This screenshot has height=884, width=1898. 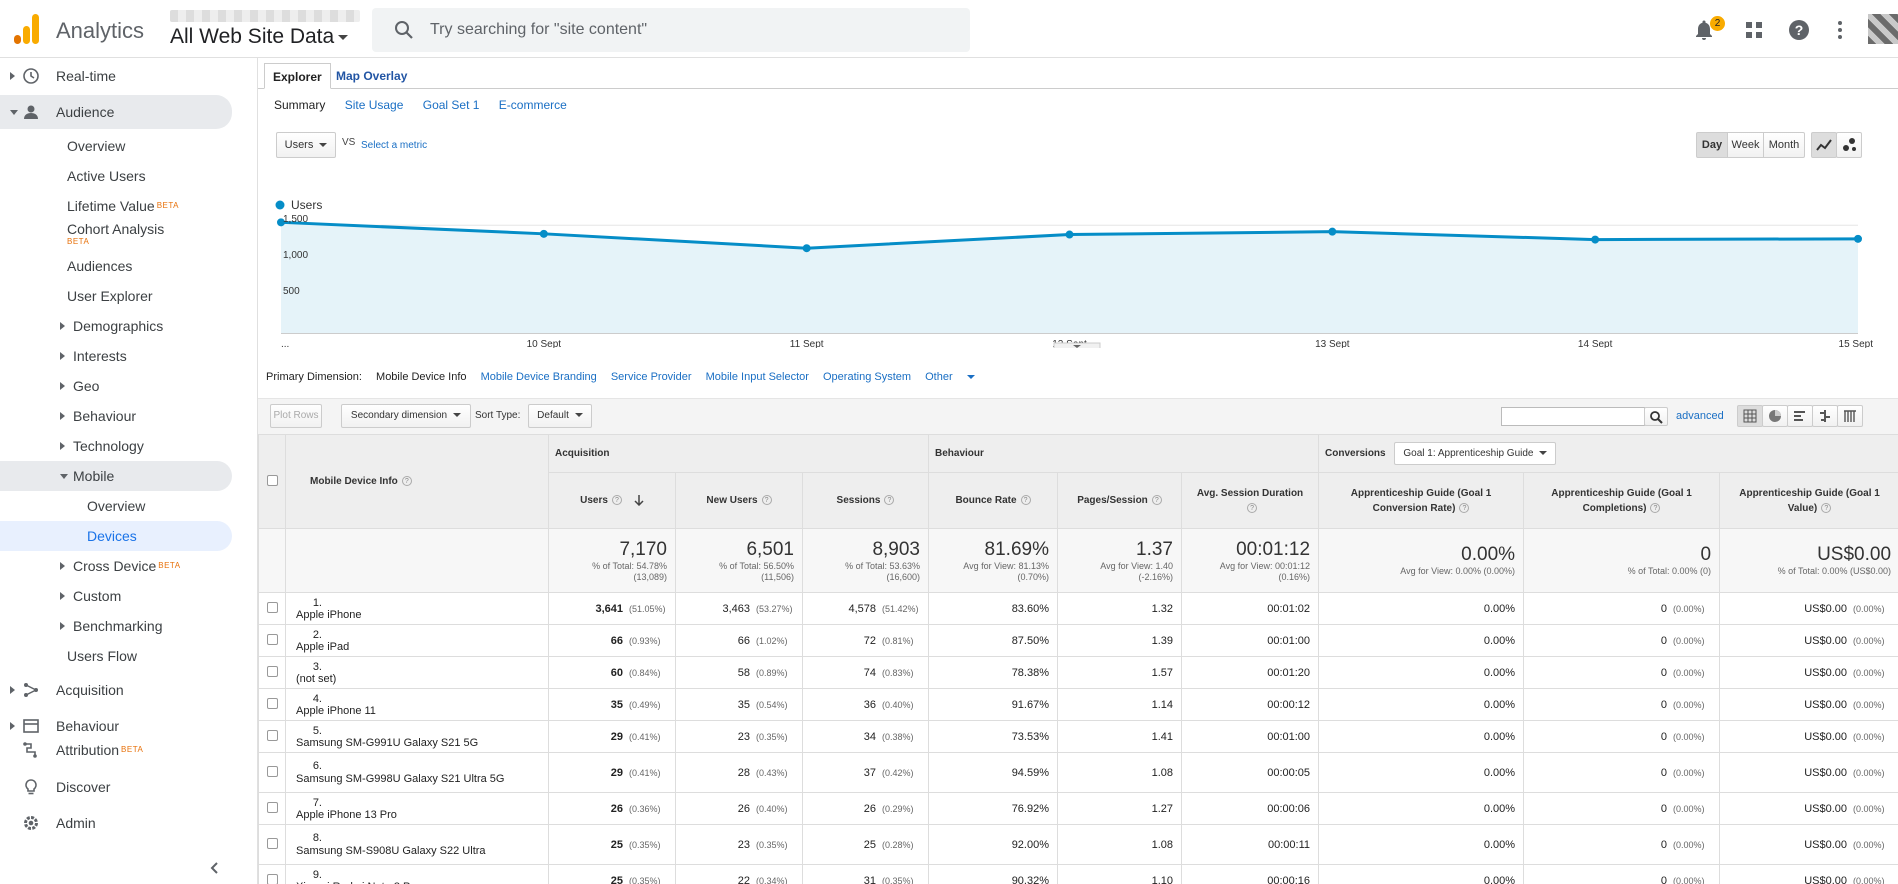 What do you see at coordinates (187, 506) in the screenshot?
I see `sidebar-item-mobile-overview: Overview` at bounding box center [187, 506].